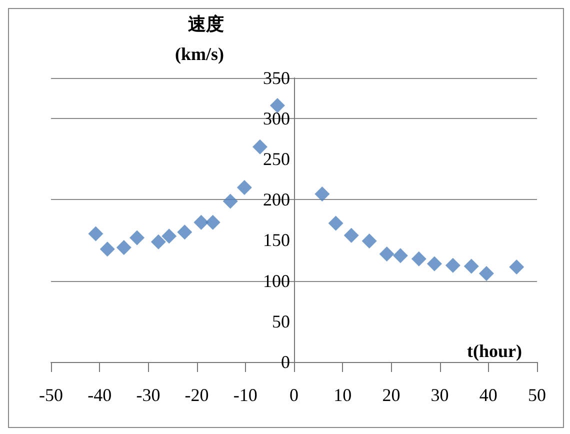 This screenshot has height=434, width=570. Describe the element at coordinates (391, 395) in the screenshot. I see `x-tick-label: 20` at that location.